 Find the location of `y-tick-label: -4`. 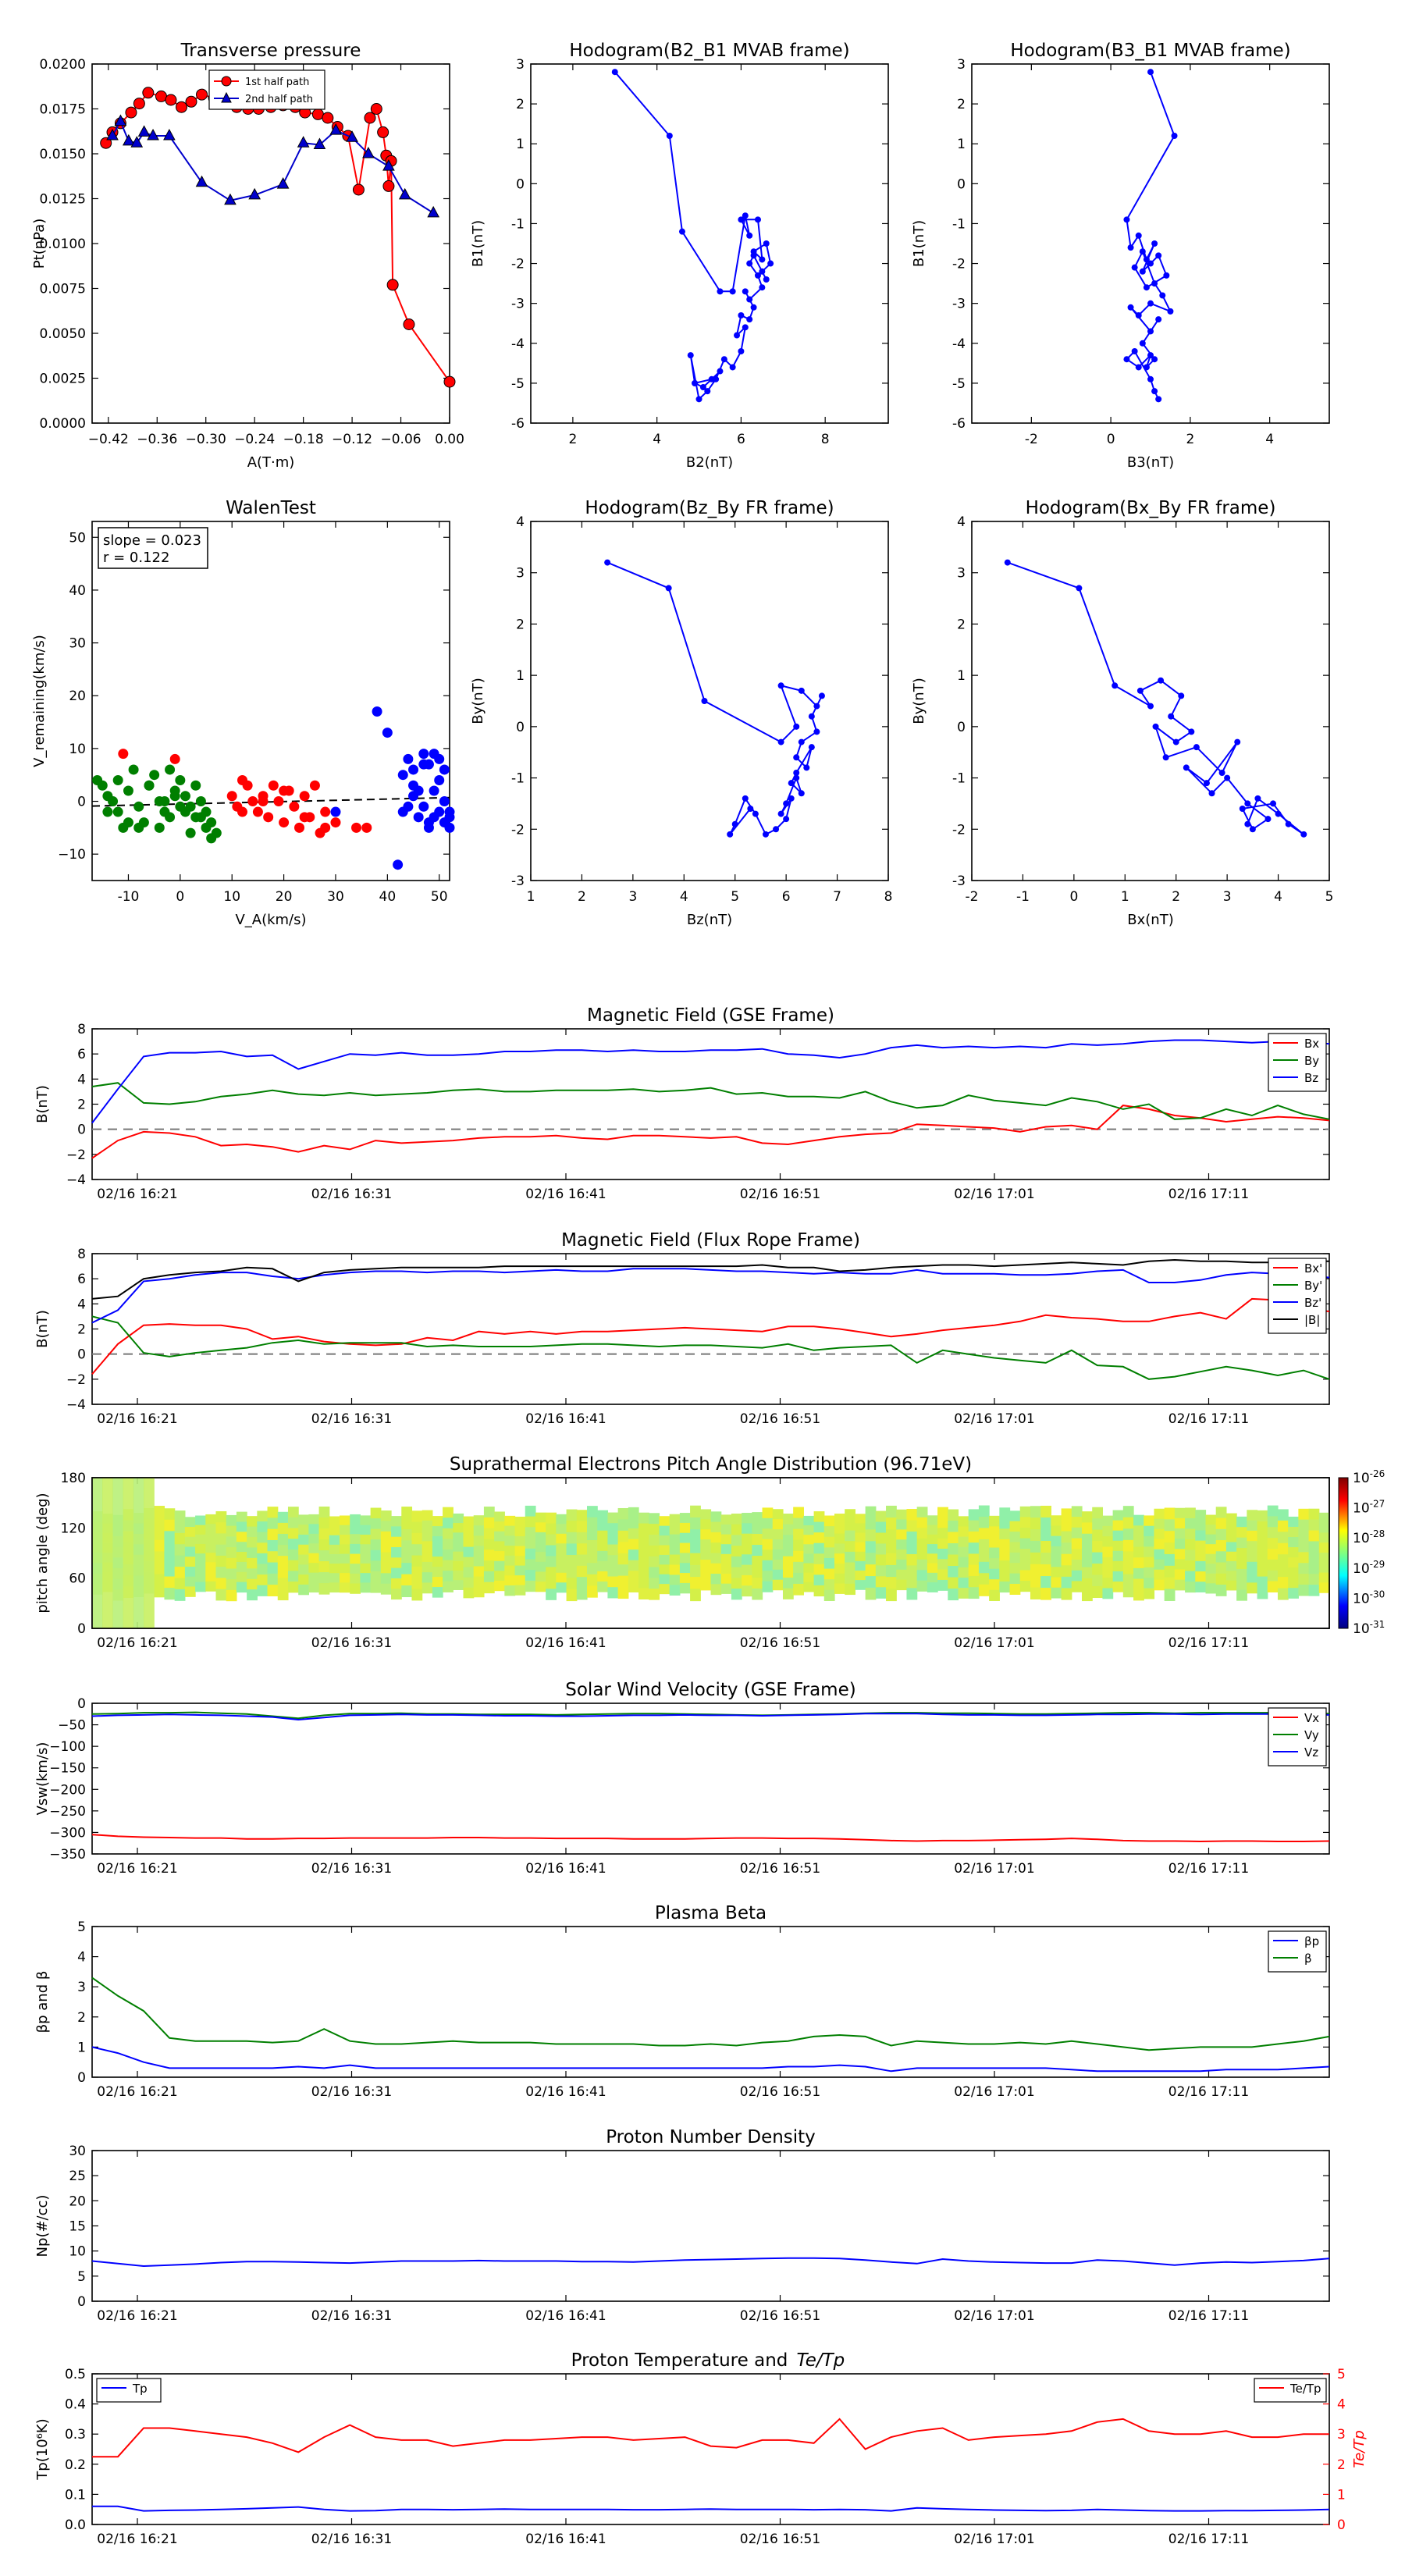

y-tick-label: -4 is located at coordinates (959, 344).